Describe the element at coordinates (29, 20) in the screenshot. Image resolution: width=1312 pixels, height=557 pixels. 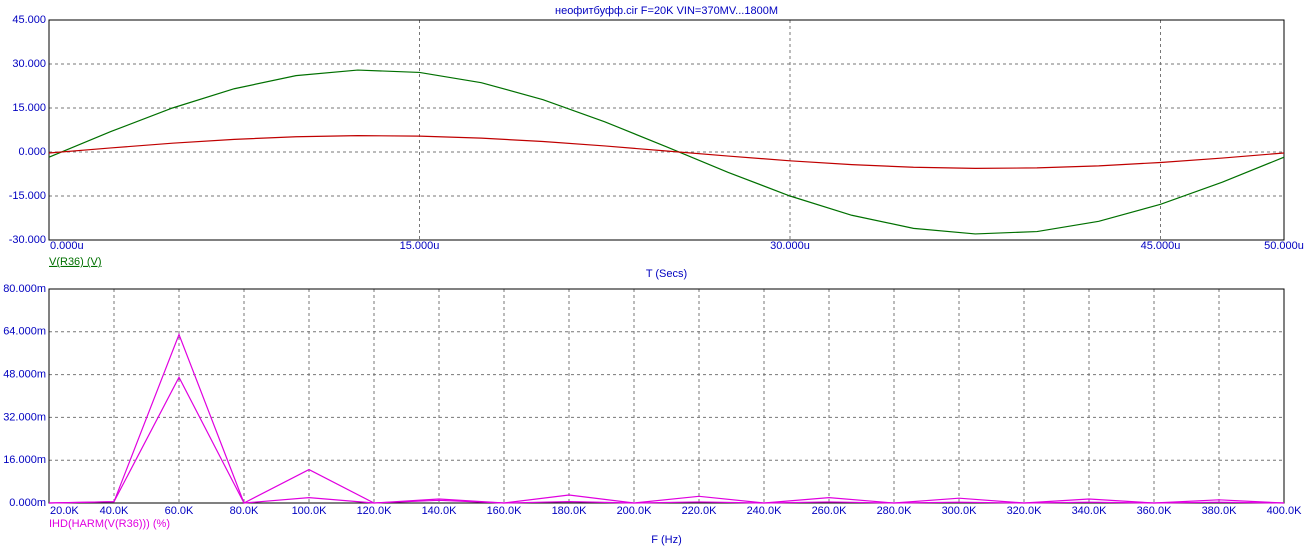
I see `y-tick-label: 45.000` at that location.